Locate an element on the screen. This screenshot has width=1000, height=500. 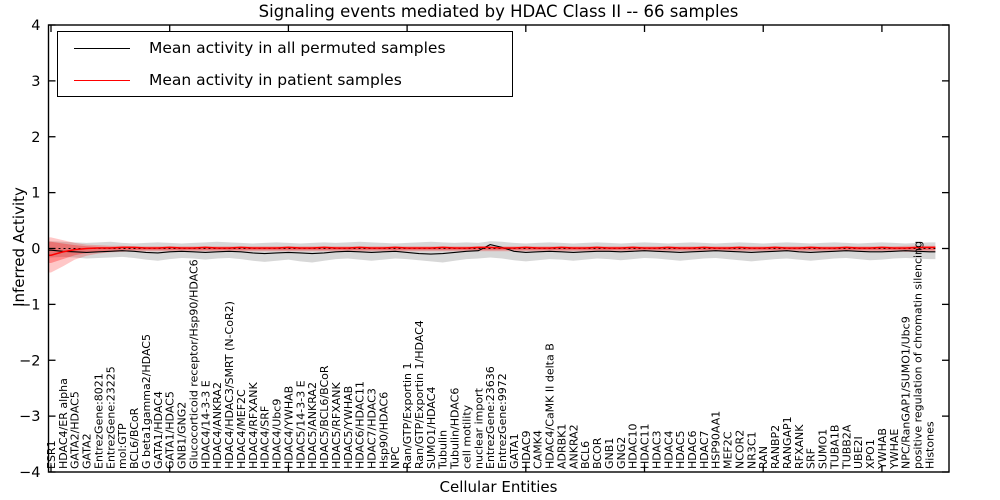
x-tick-label: HDAC6/HDAC11 is located at coordinates (360, 425).